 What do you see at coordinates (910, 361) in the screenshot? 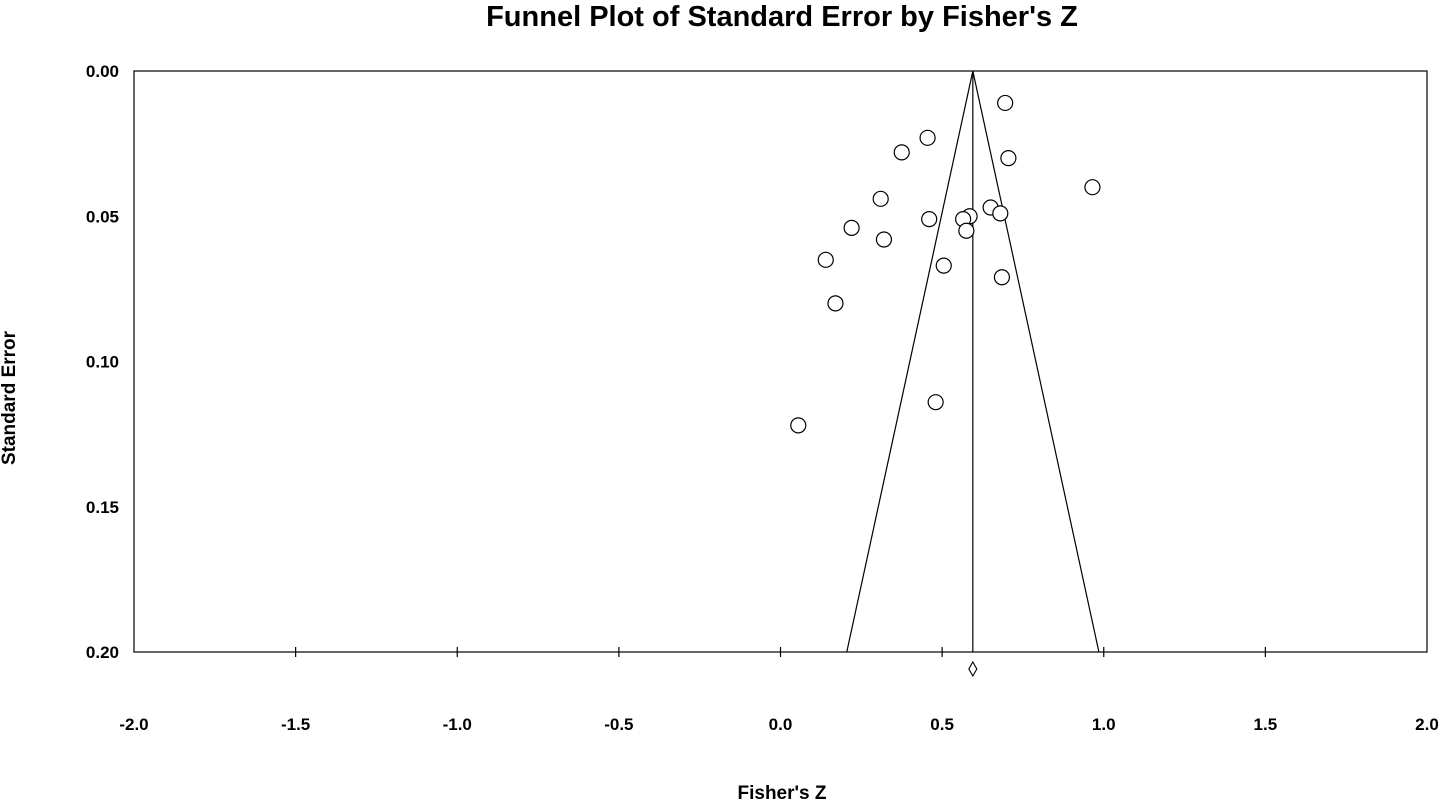
I see `funnel-left-line` at bounding box center [910, 361].